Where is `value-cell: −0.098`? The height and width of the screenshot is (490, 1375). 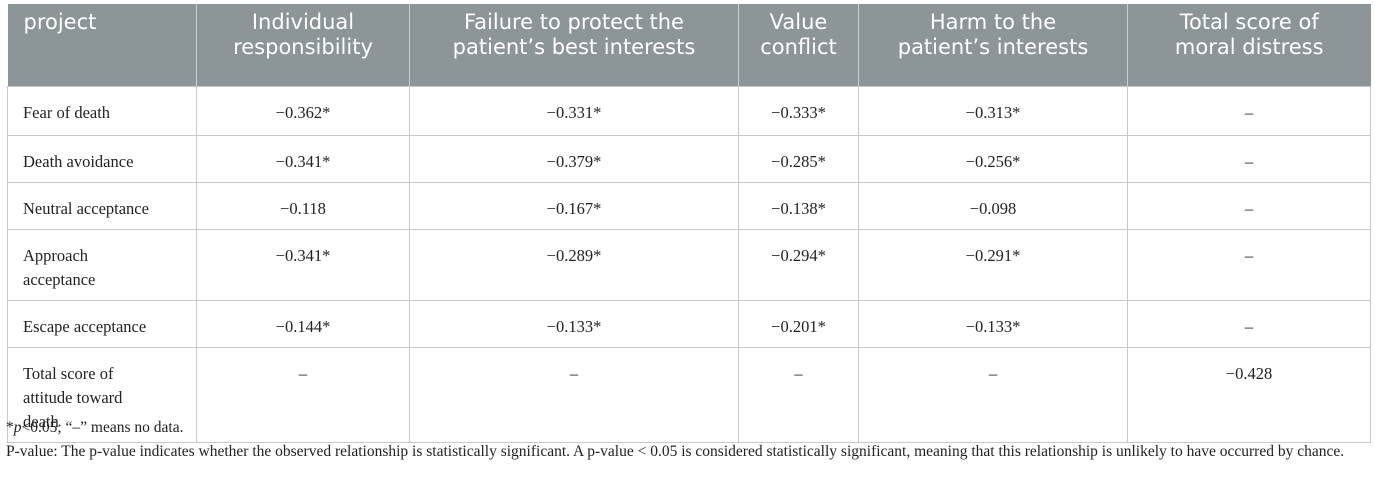
value-cell: −0.098 is located at coordinates (993, 206).